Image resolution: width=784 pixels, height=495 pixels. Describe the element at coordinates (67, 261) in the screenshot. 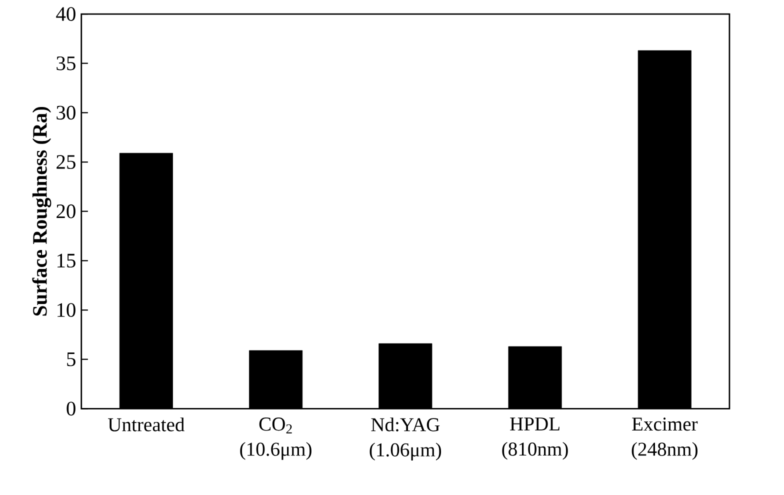

I see `y-tick-label: 15` at that location.